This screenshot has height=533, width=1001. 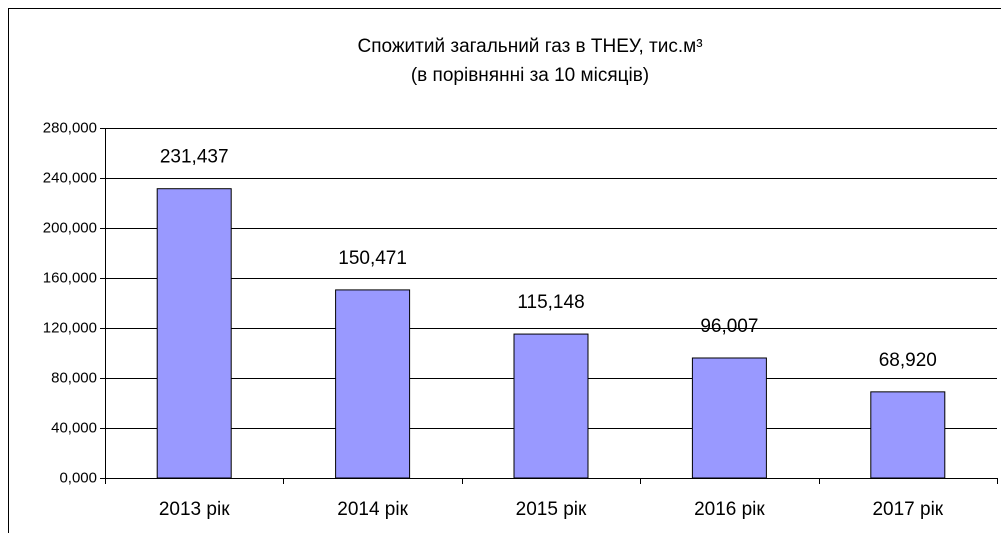 I want to click on y-tick-label: 240,000, so click(x=70, y=177).